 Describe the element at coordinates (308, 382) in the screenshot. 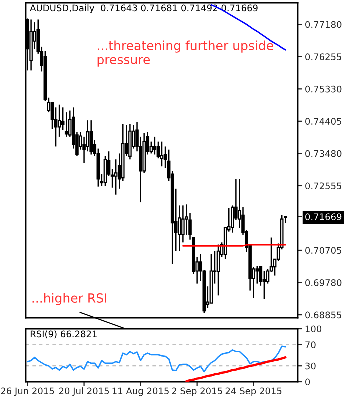

I see `y-tick-label: 0` at that location.